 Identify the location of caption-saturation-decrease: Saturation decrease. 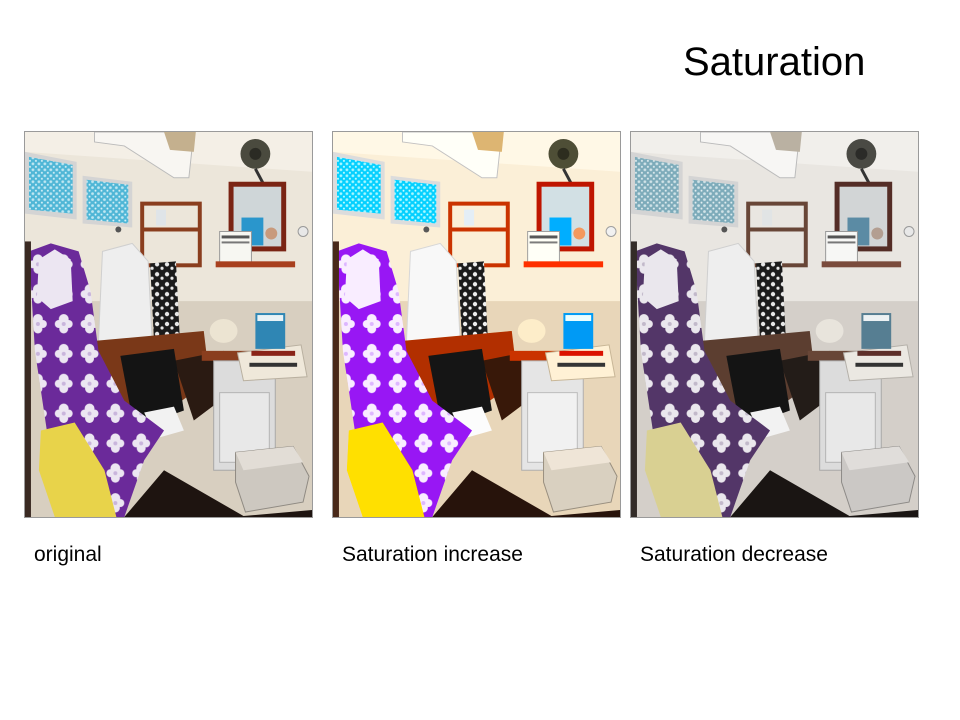
(734, 554).